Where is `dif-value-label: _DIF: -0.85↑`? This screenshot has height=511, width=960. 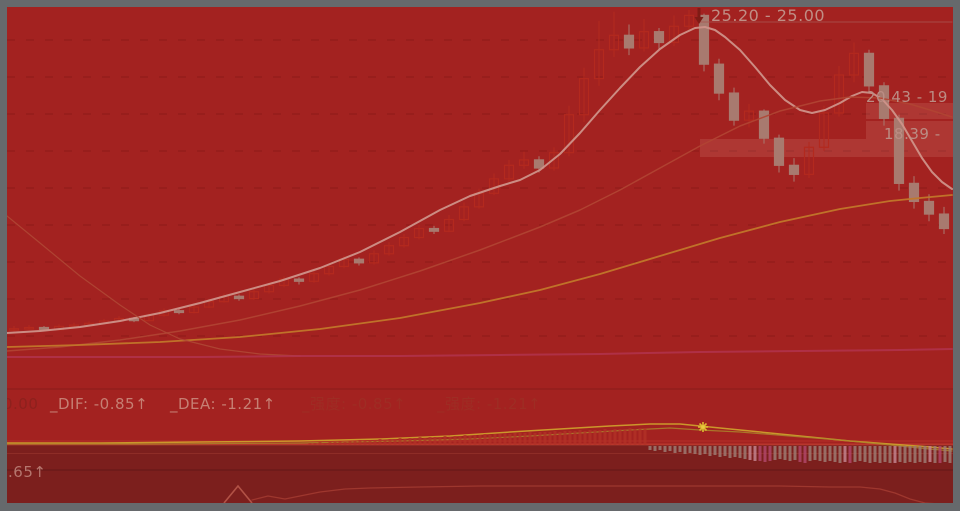
dif-value-label: _DIF: -0.85↑ is located at coordinates (99, 404).